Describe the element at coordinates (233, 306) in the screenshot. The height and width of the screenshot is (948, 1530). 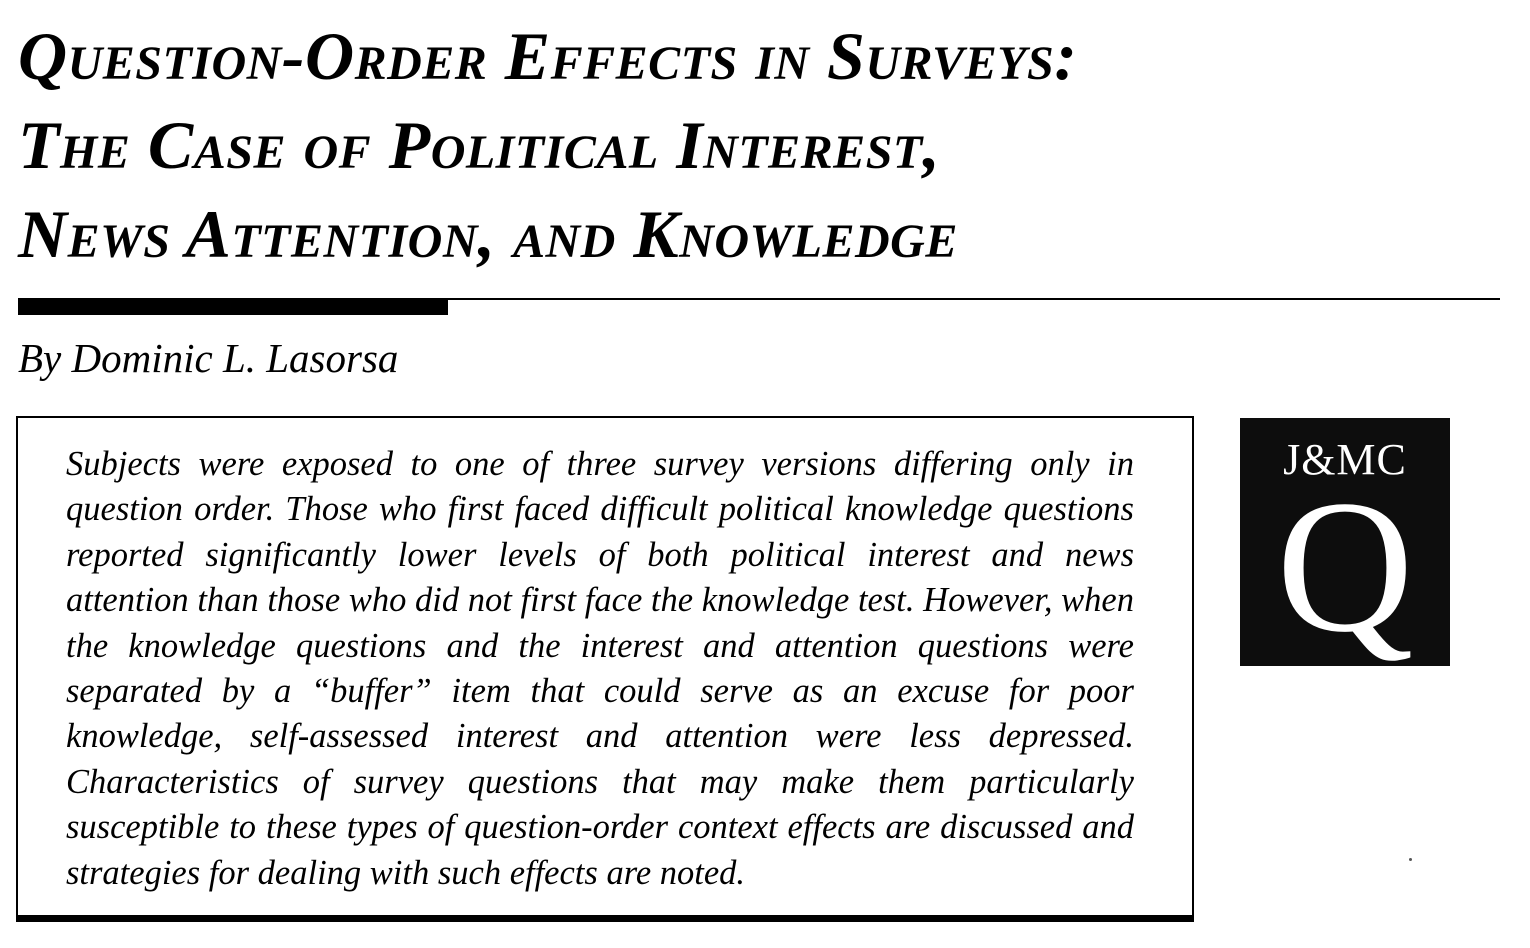
I see `title-divider-accent` at that location.